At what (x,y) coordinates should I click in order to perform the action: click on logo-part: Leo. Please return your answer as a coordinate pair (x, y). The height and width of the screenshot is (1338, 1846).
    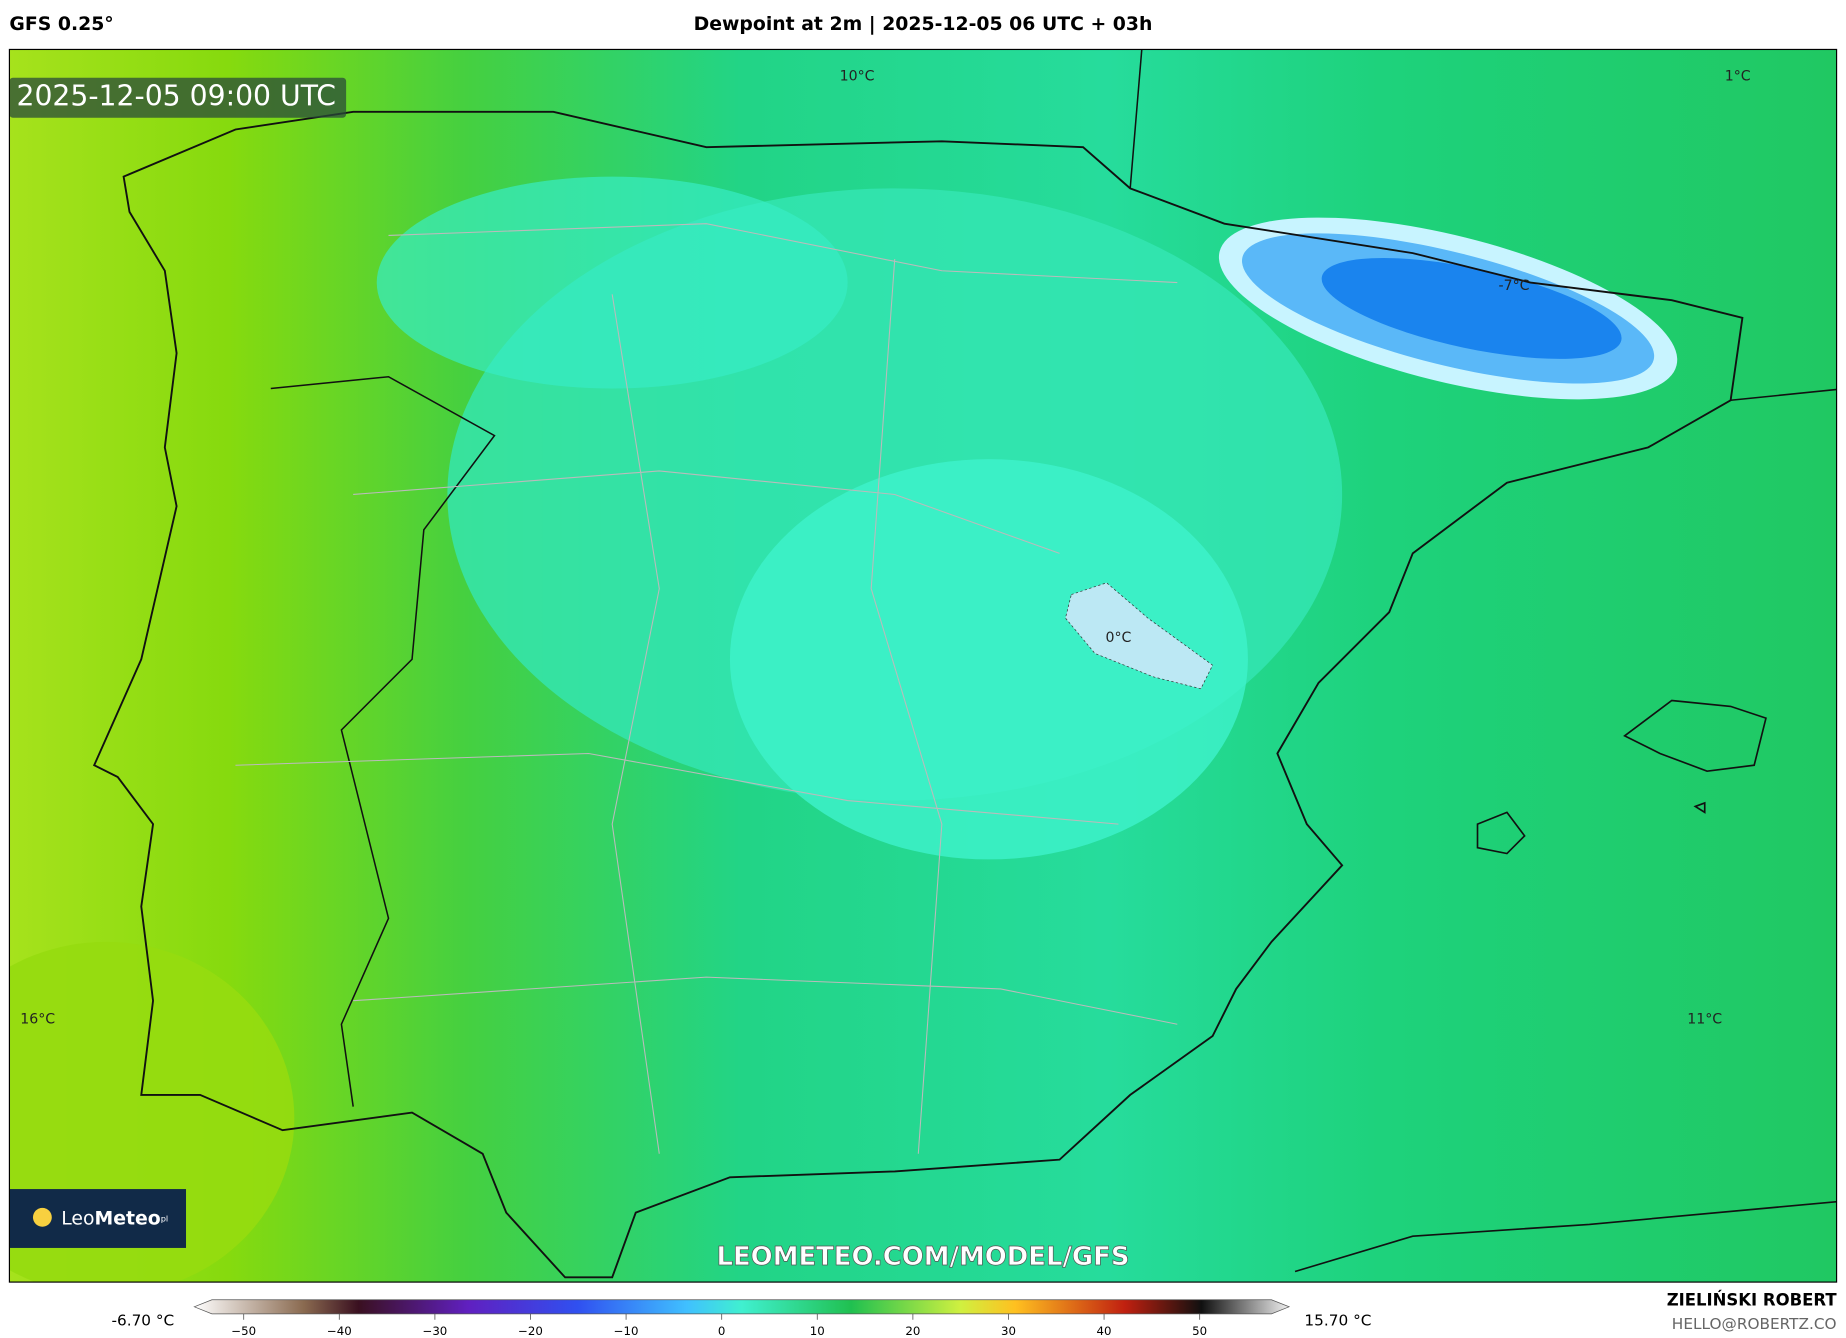
    Looking at the image, I should click on (77, 1218).